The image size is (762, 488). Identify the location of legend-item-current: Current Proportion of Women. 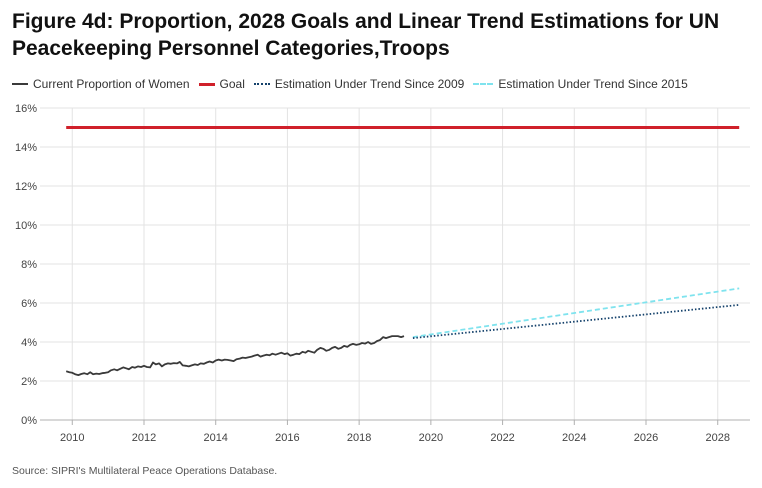
(101, 84).